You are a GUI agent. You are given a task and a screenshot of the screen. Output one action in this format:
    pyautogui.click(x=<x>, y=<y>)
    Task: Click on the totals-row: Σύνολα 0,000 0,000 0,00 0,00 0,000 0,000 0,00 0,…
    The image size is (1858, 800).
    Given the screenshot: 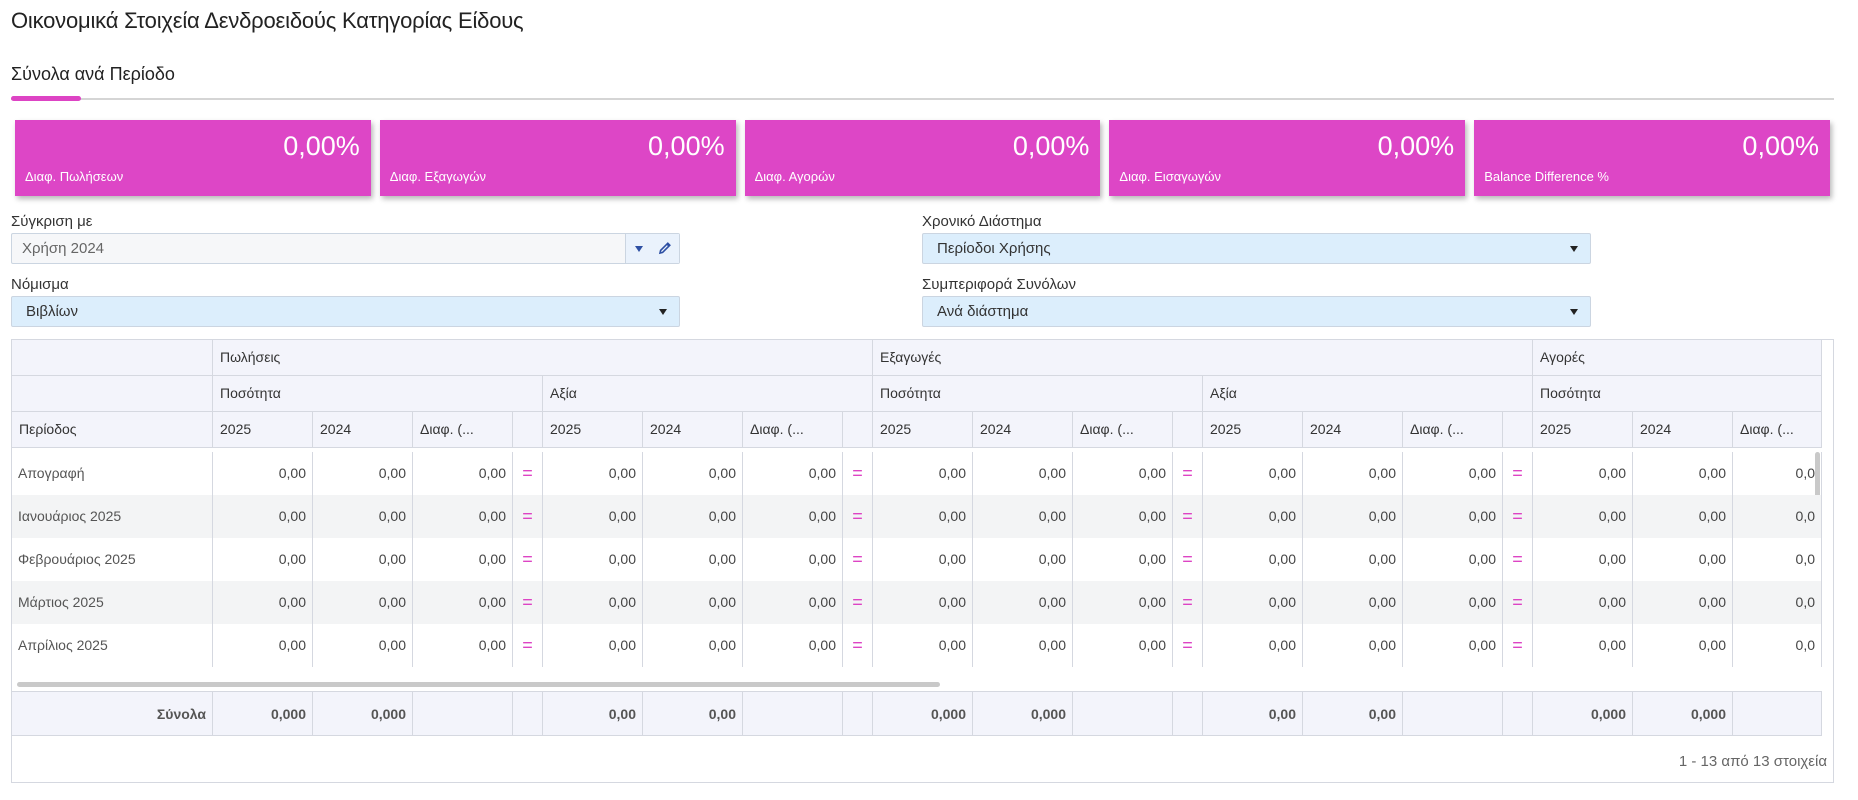 What is the action you would take?
    pyautogui.click(x=917, y=713)
    